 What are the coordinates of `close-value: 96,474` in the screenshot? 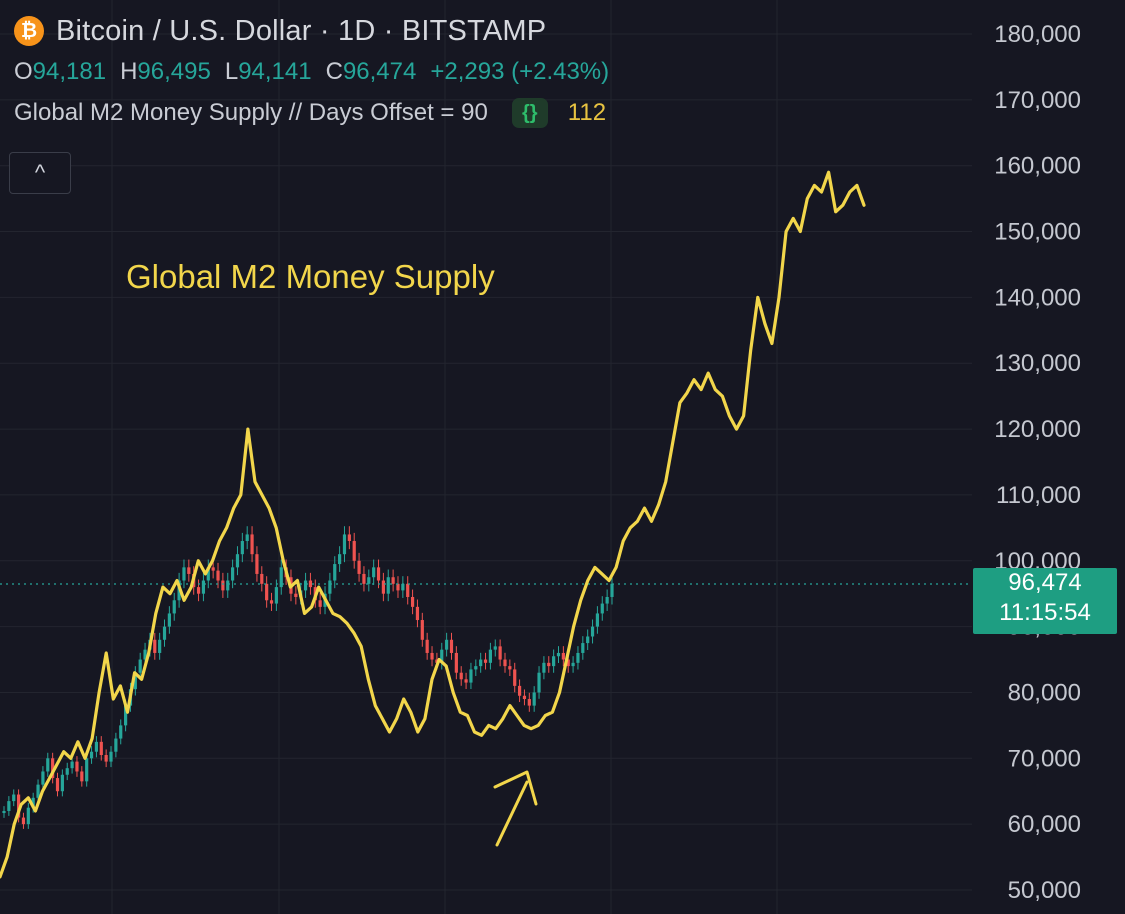 It's located at (379, 71).